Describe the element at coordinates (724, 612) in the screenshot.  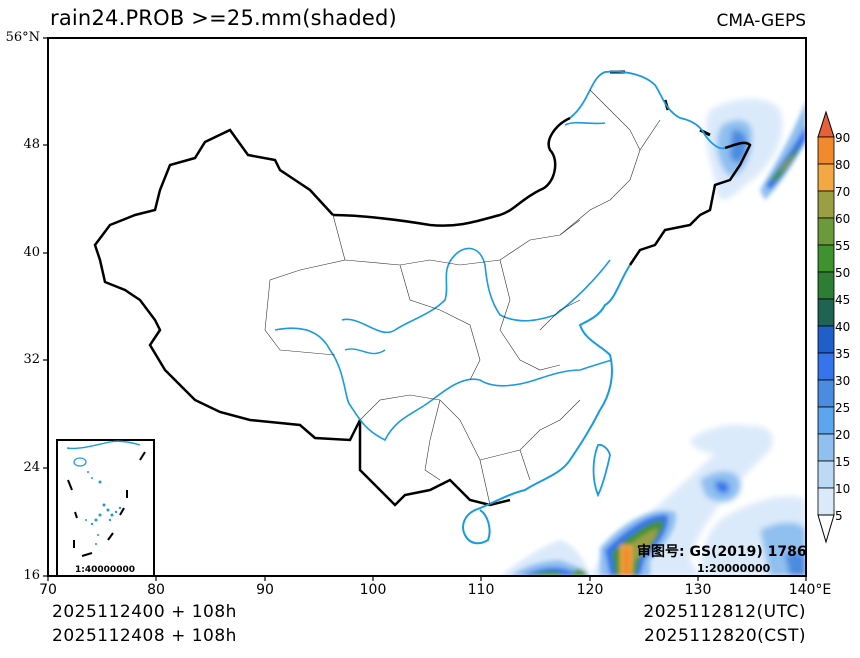
I see `valid-time-utc: 2025112812(UTC)` at that location.